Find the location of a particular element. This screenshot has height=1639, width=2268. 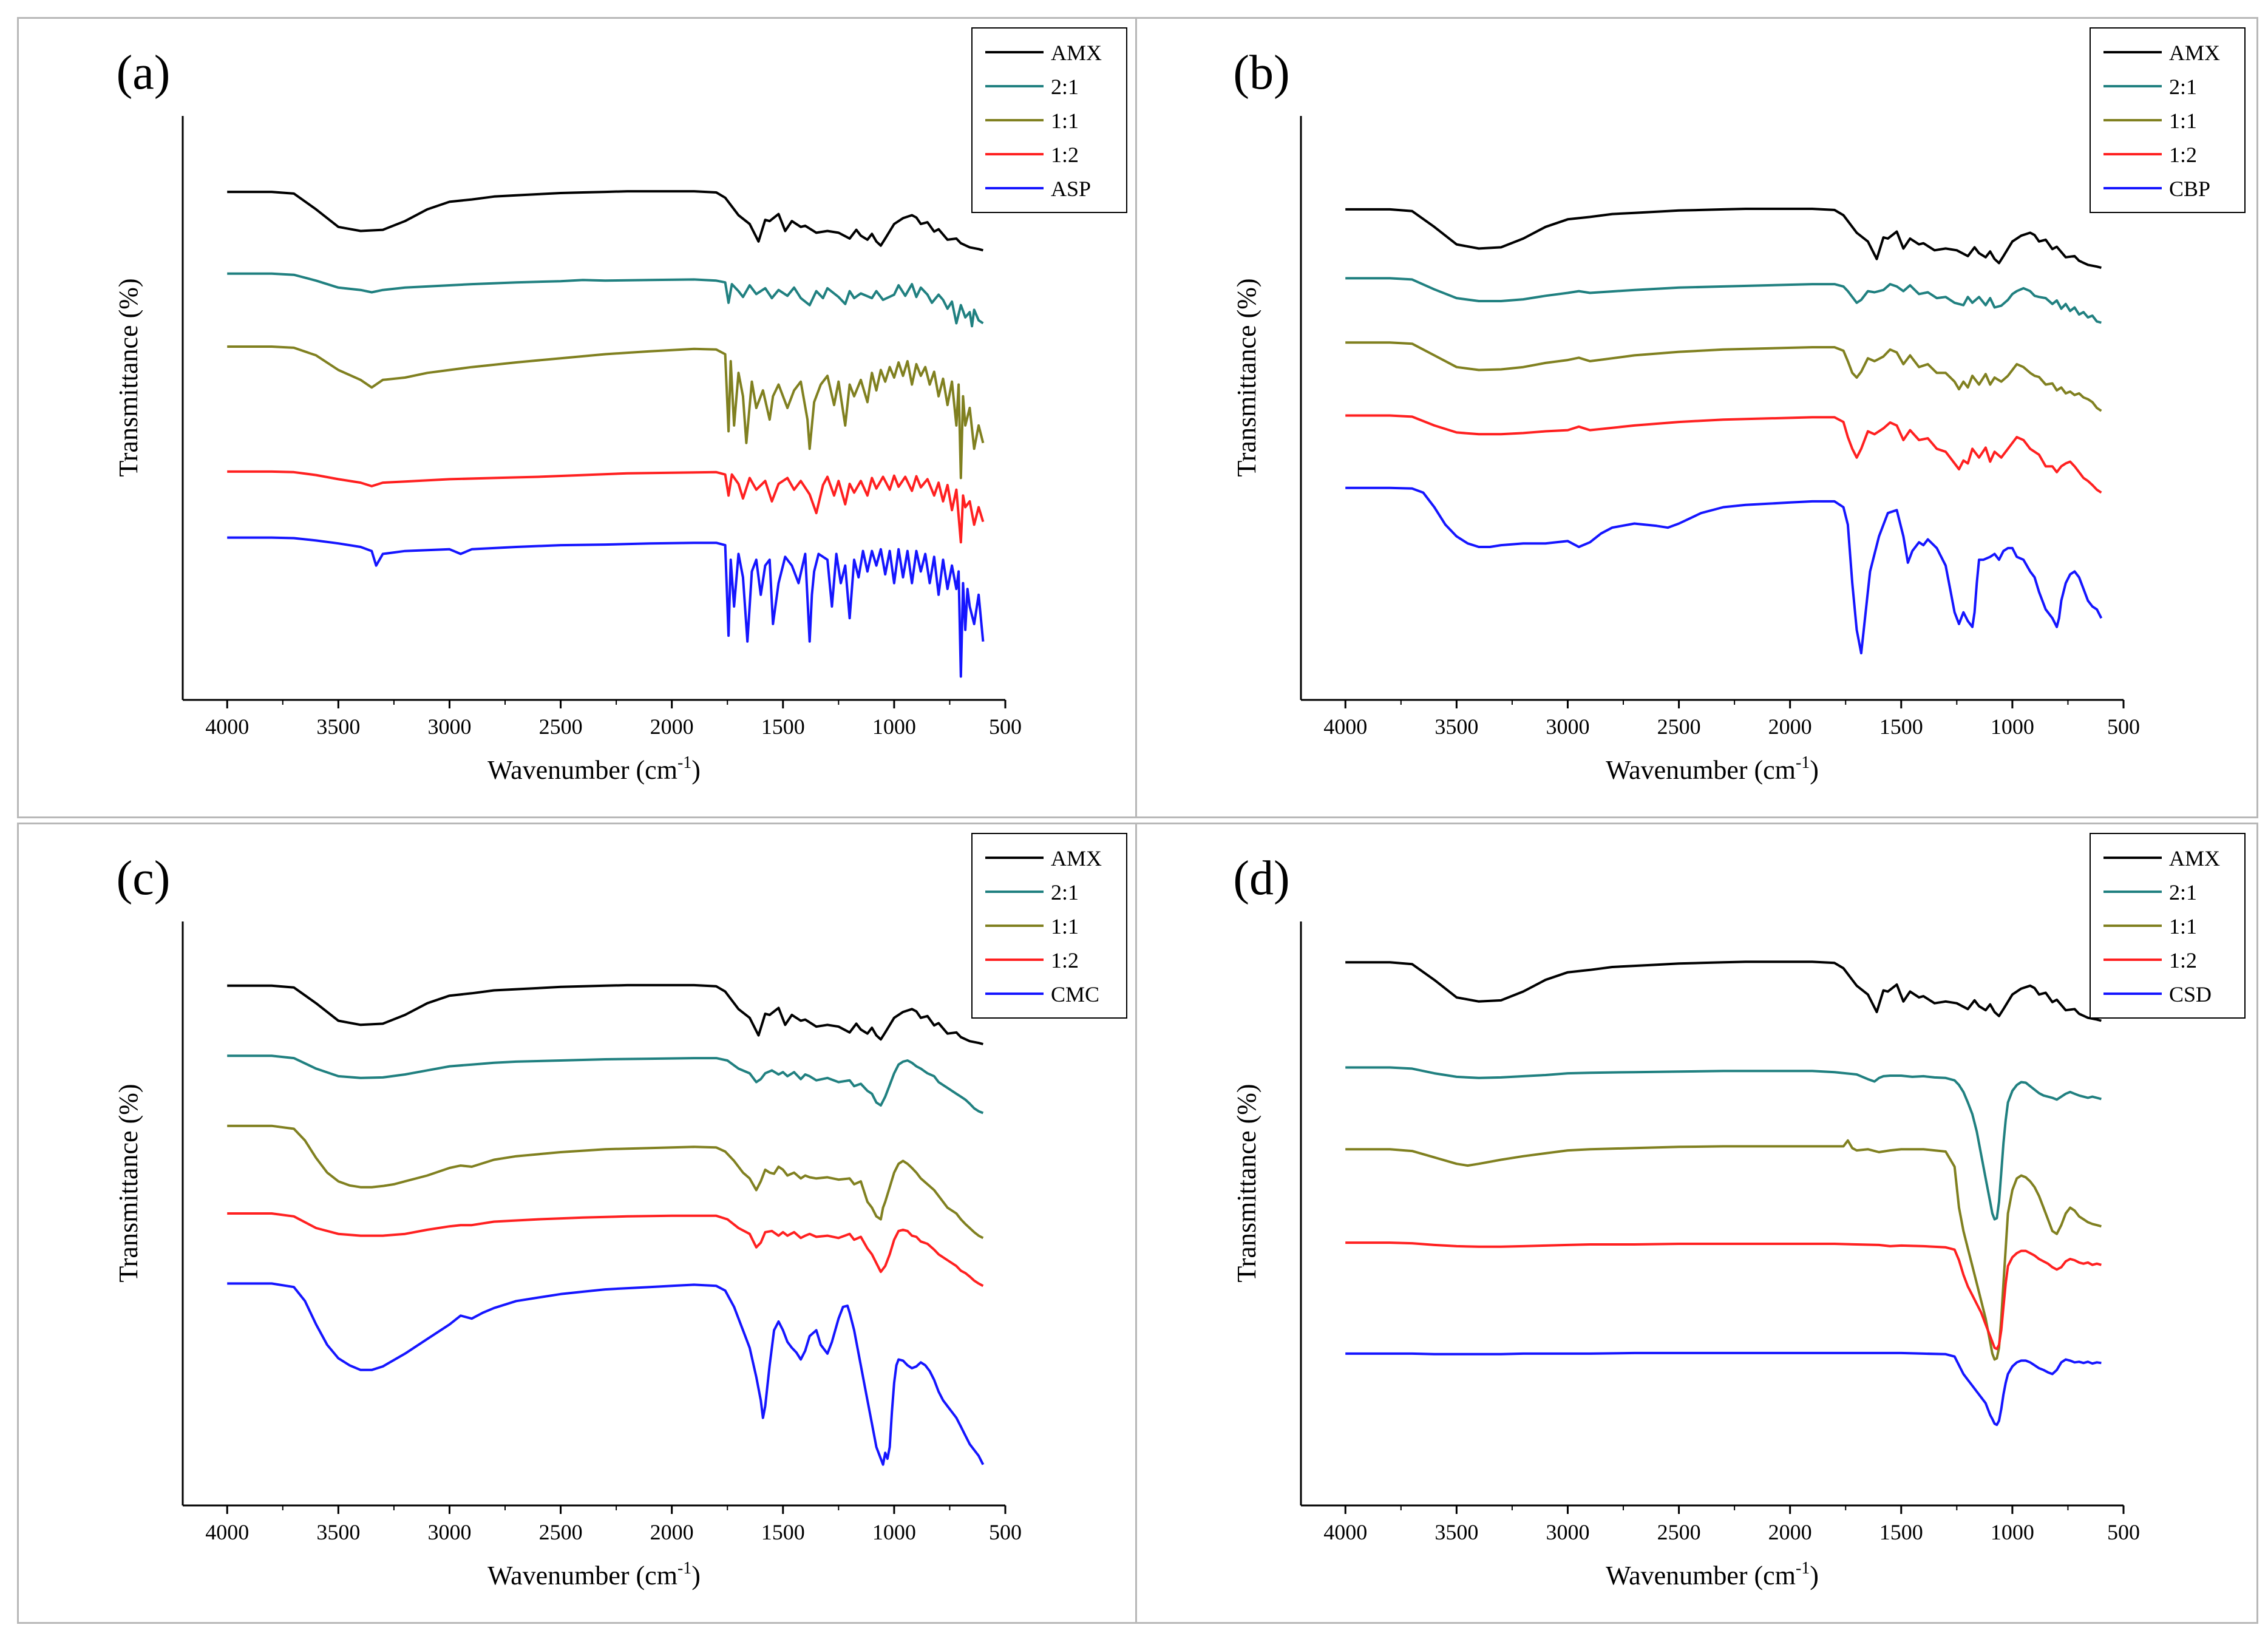

series-line-cmc is located at coordinates (606, 1374).